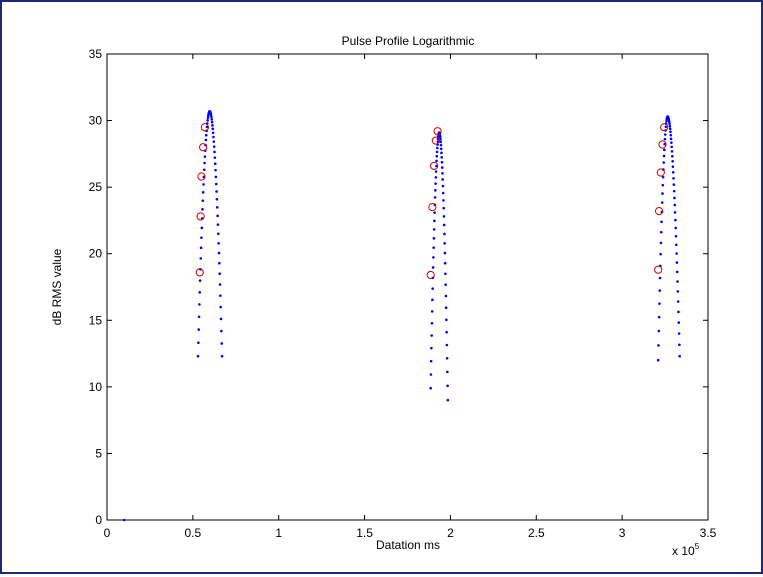 Image resolution: width=763 pixels, height=577 pixels. Describe the element at coordinates (96, 187) in the screenshot. I see `y-tick-label: 25` at that location.